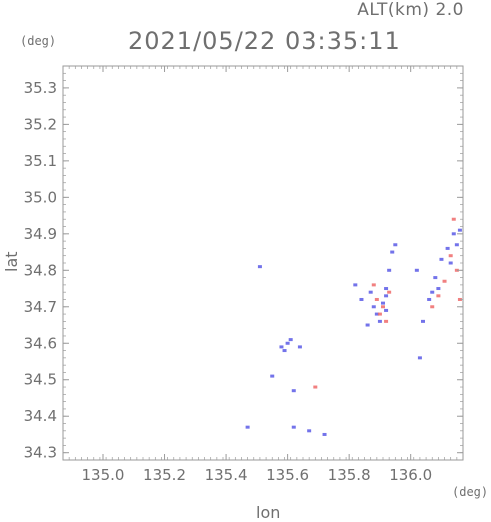 Image resolution: width=491 pixels, height=522 pixels. What do you see at coordinates (226, 475) in the screenshot?
I see `x-tick-label: 135.4` at bounding box center [226, 475].